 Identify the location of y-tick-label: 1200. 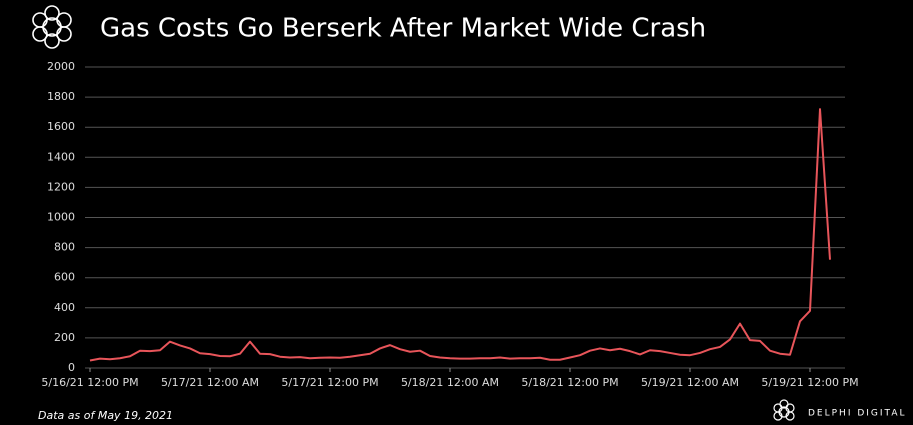
(61, 186).